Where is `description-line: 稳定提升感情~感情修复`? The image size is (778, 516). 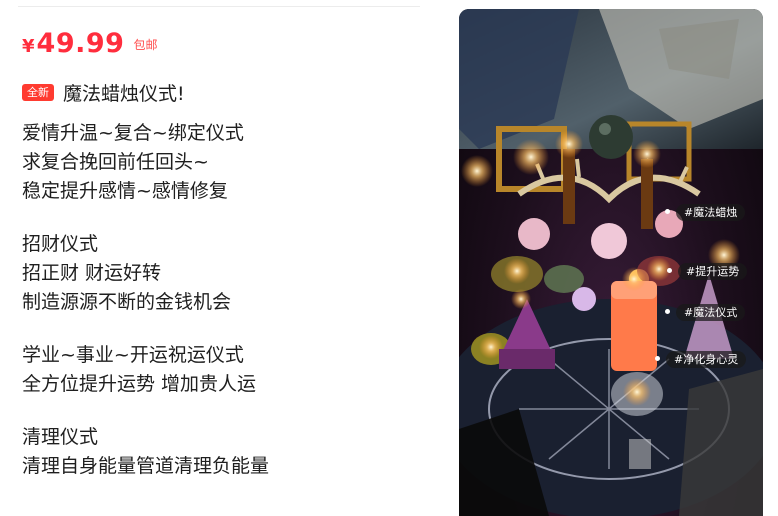 description-line: 稳定提升感情~感情修复 is located at coordinates (125, 191).